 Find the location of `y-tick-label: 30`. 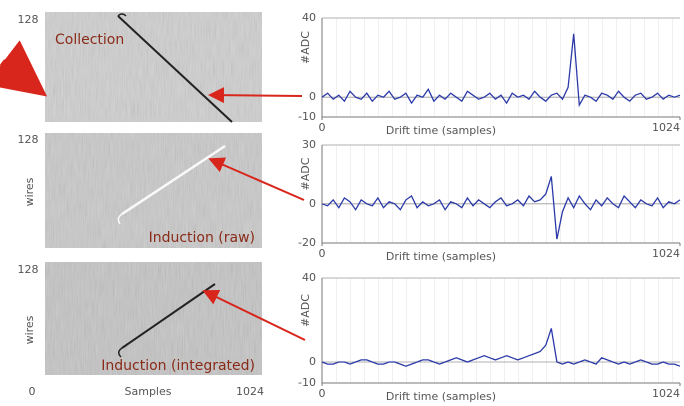

y-tick-label: 30 is located at coordinates (309, 144).